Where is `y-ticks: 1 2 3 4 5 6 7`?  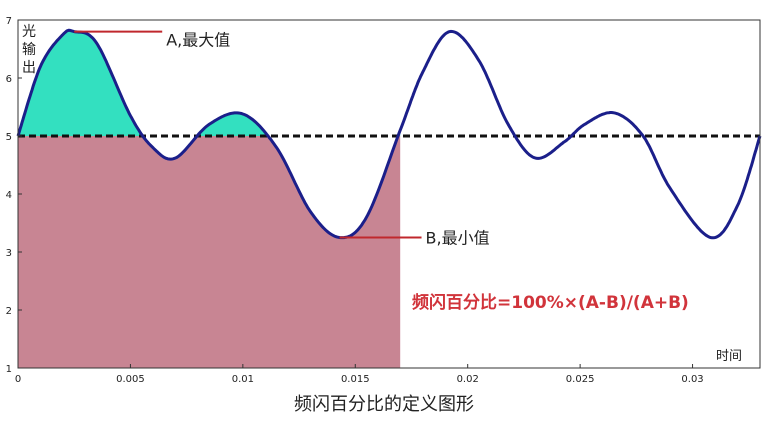 y-ticks: 1 2 3 4 5 6 7 is located at coordinates (14, 195).